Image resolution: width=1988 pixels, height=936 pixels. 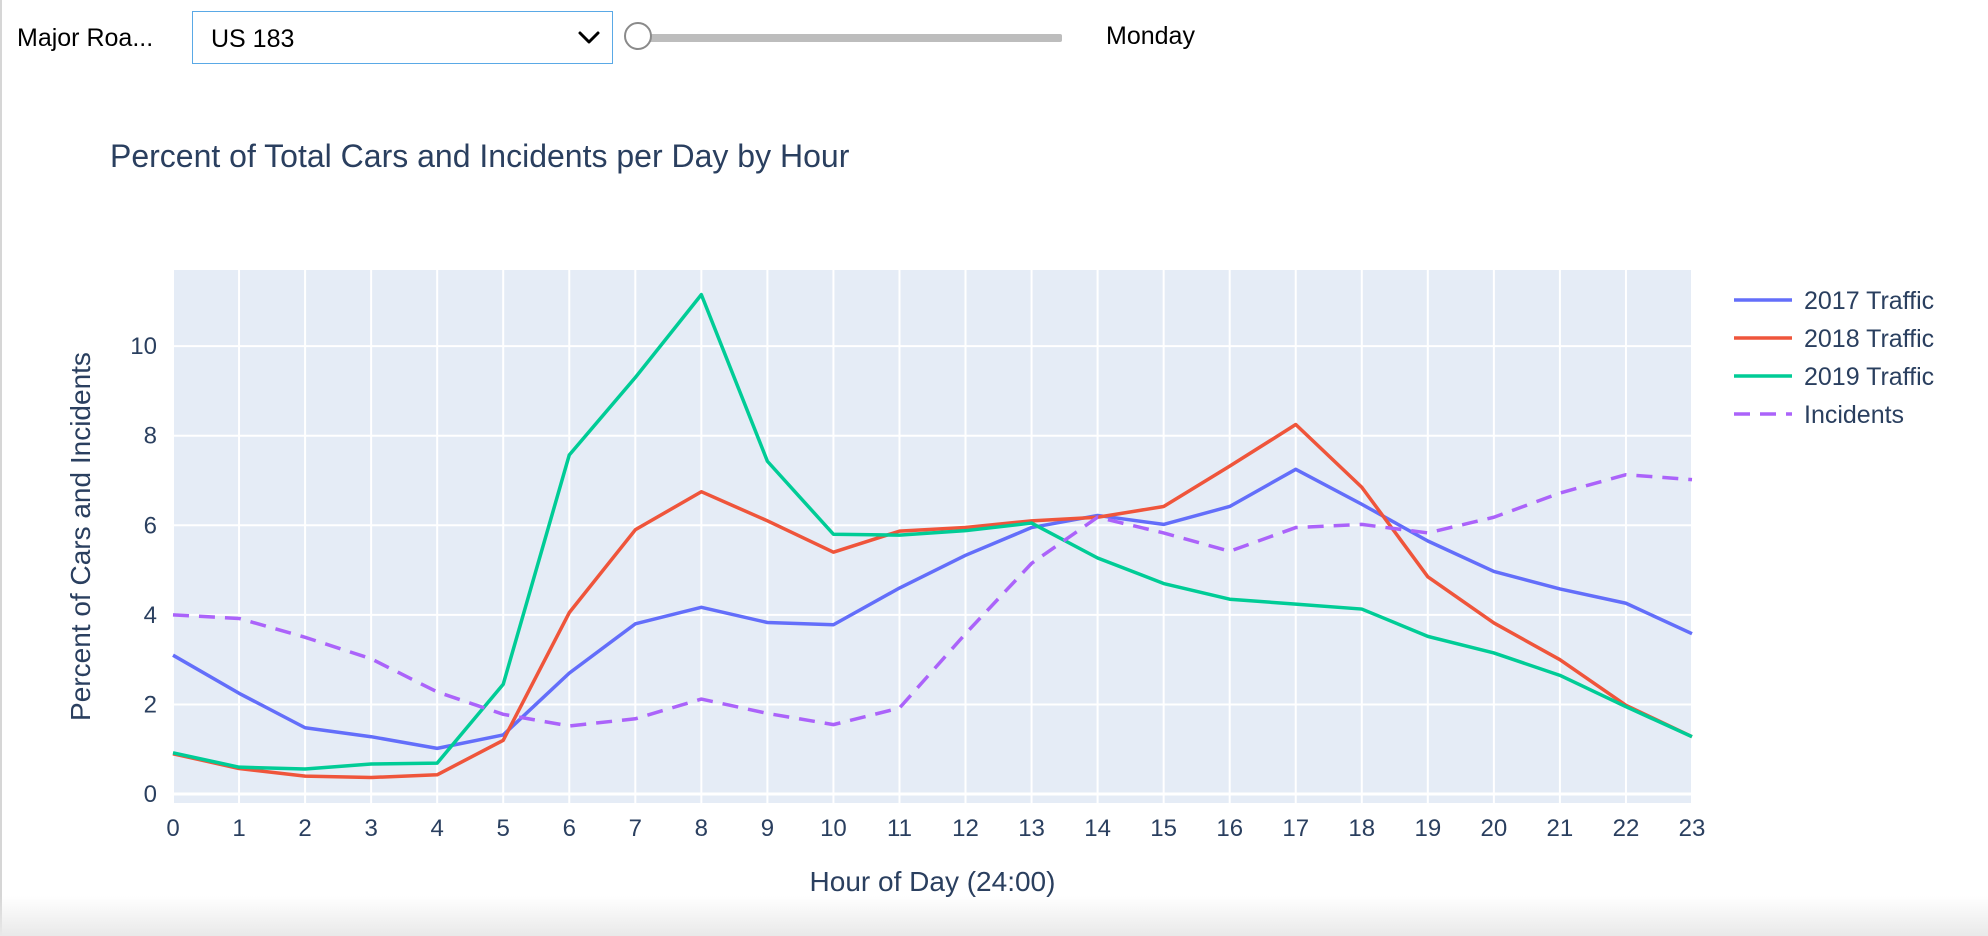 What do you see at coordinates (1150, 36) in the screenshot?
I see `day-value-label: Monday` at bounding box center [1150, 36].